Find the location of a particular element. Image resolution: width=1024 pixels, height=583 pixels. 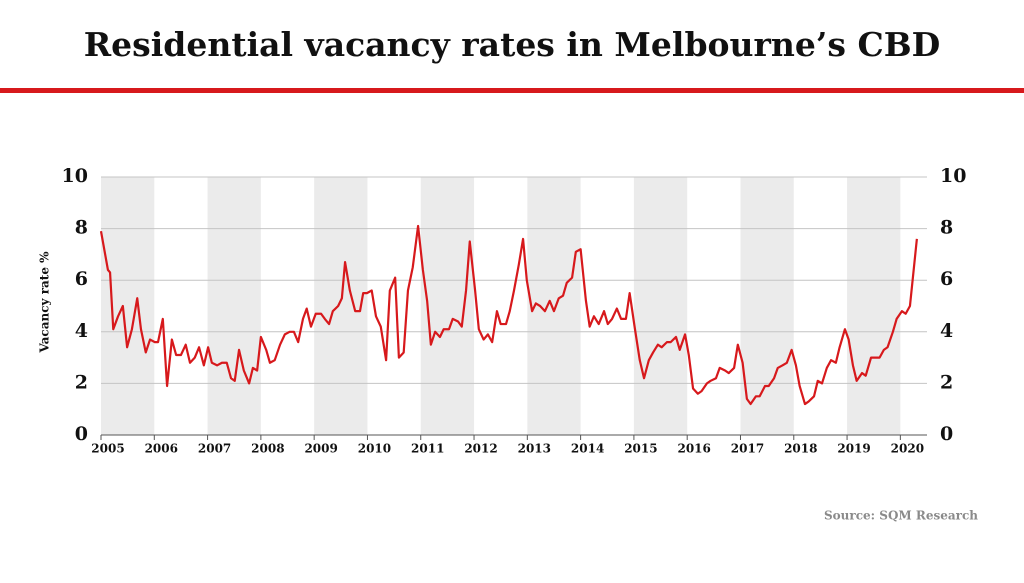

x-tick-label: 2017 is located at coordinates (747, 449).